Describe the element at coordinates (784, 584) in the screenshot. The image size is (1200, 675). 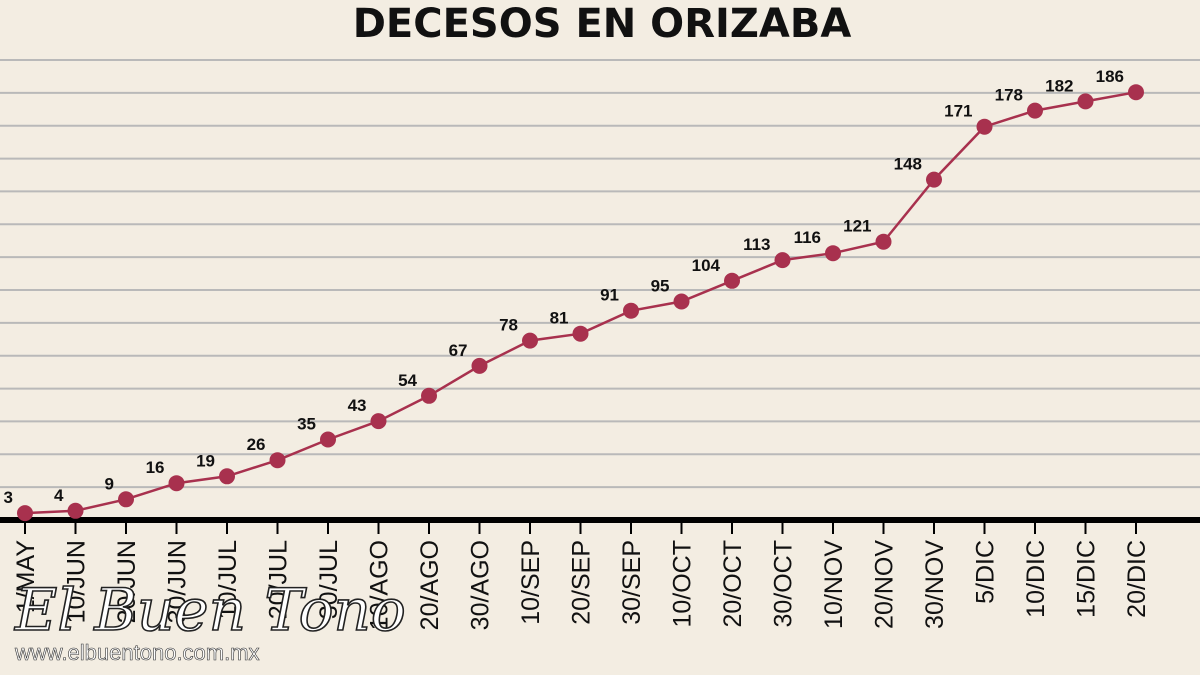
I see `x-tick-label: 30/OCT` at that location.